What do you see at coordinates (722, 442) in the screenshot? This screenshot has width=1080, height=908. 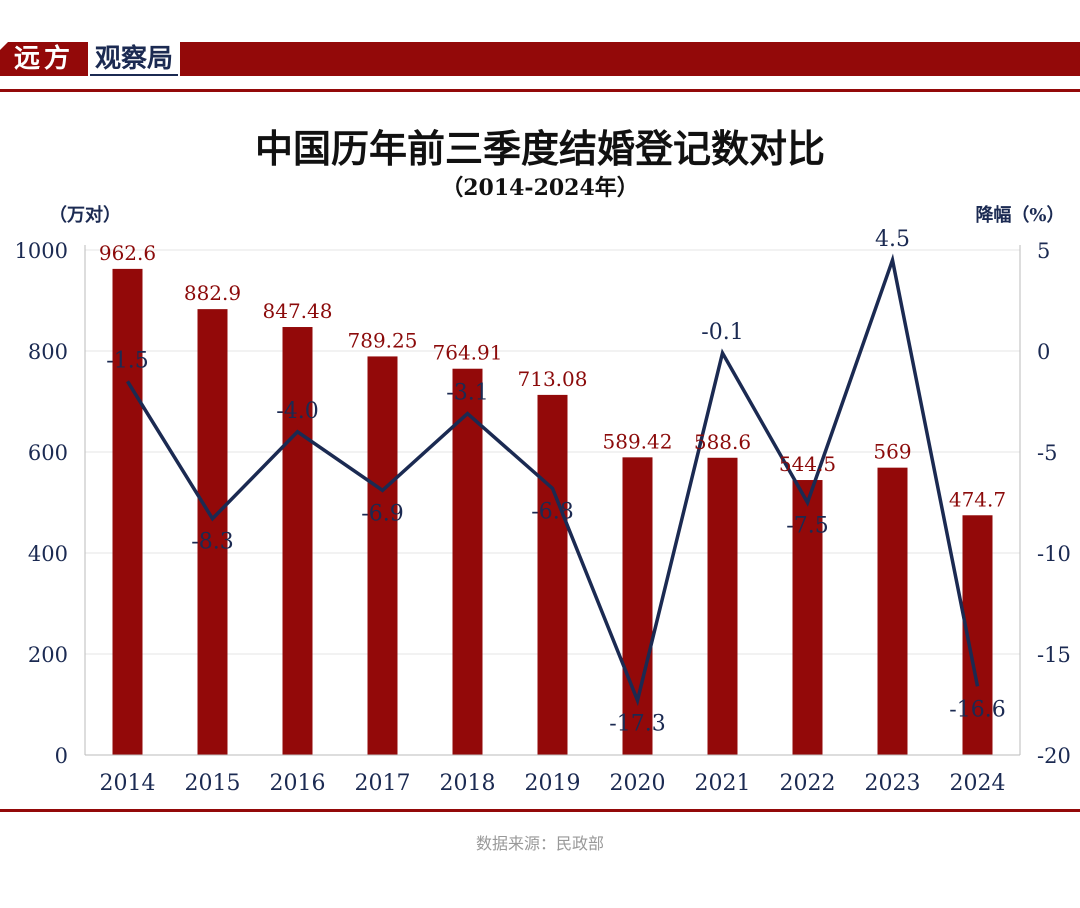 I see `bar-value-label: 588.6` at bounding box center [722, 442].